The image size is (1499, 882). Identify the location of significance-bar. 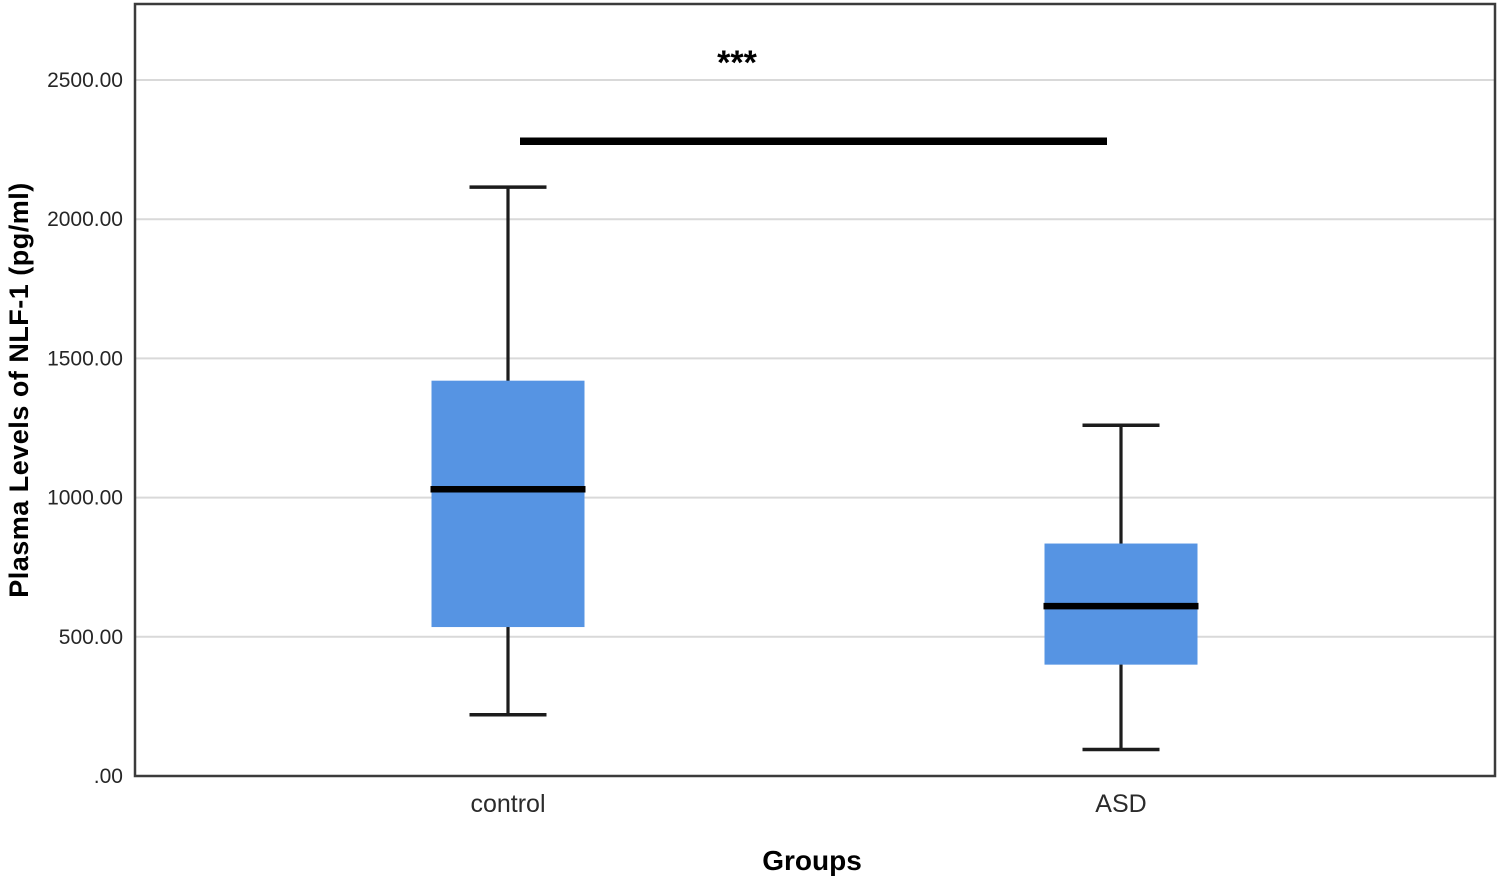
(813, 141).